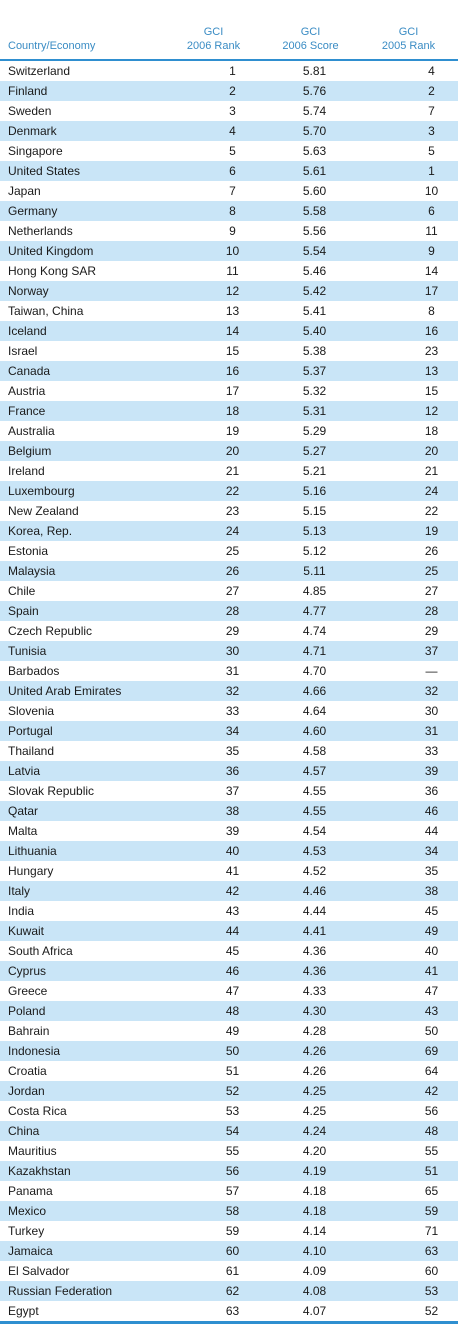  Describe the element at coordinates (28, 551) in the screenshot. I see `country-cell: Estonia` at that location.